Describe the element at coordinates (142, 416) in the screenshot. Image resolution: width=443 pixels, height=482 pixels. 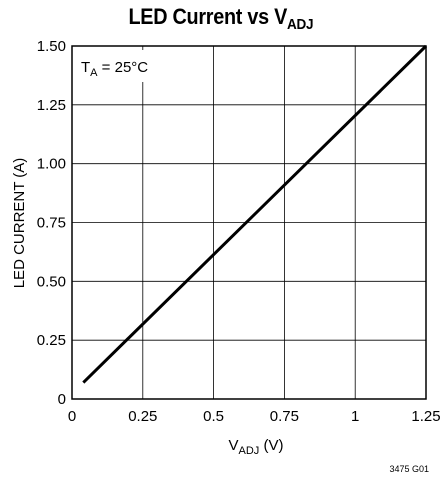
I see `x-tick-label: 0.25` at that location.